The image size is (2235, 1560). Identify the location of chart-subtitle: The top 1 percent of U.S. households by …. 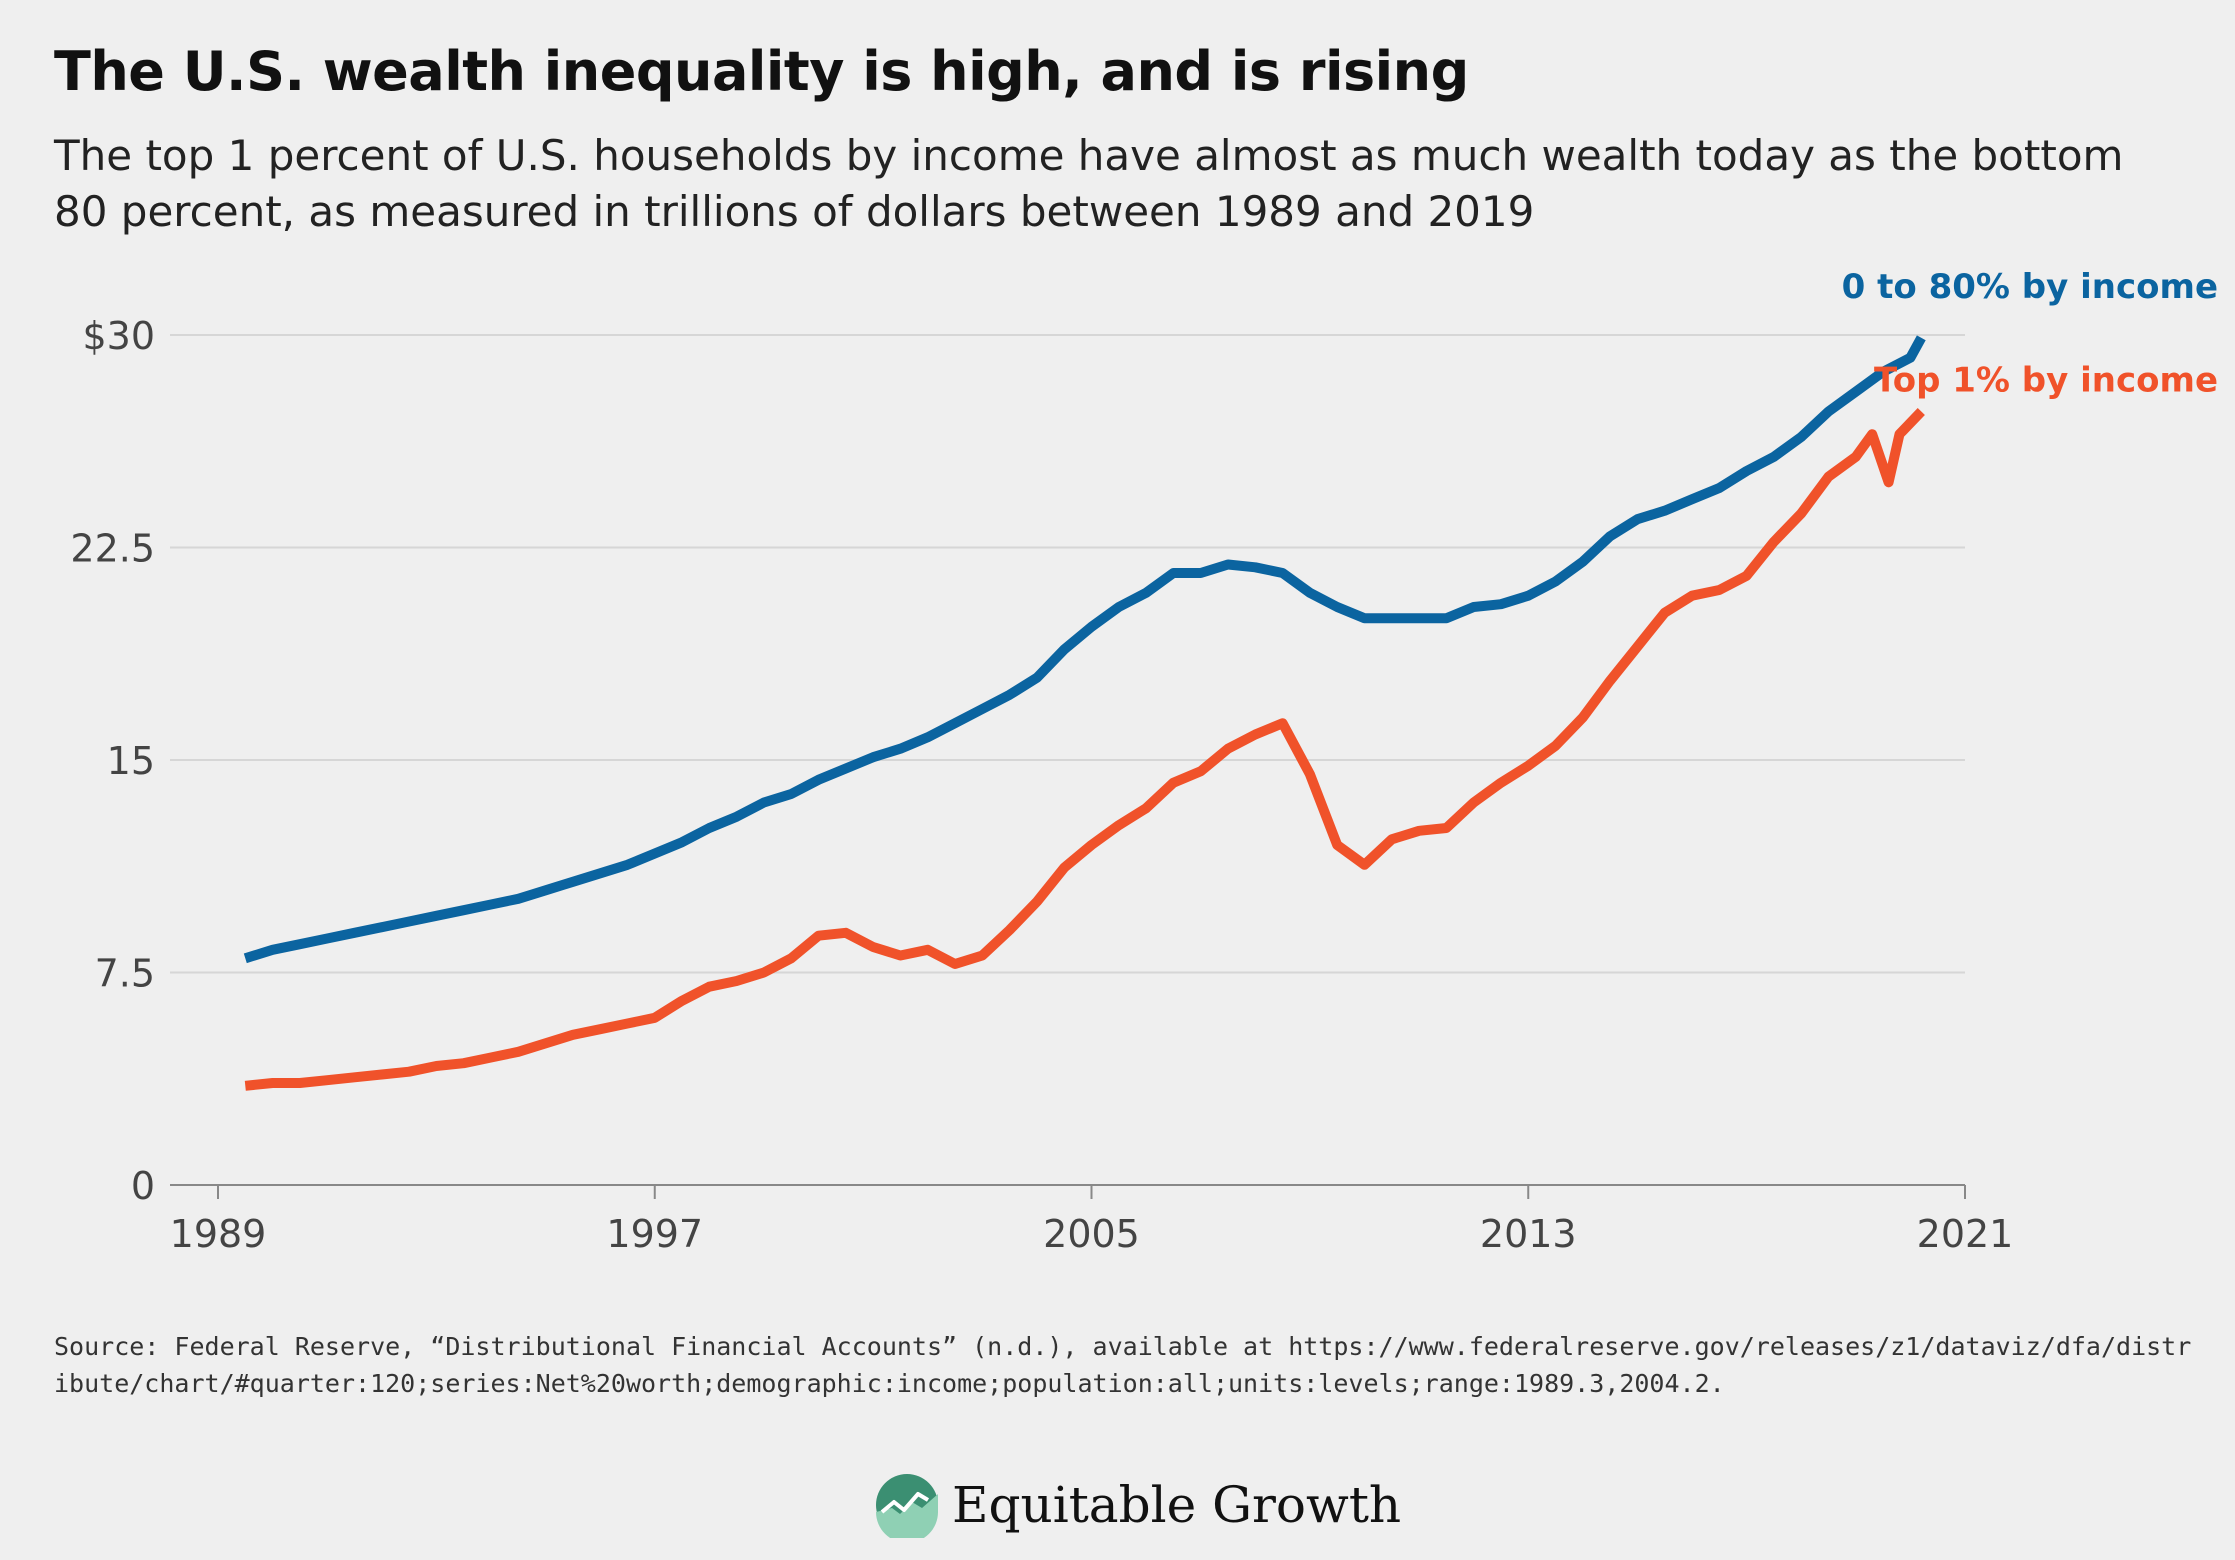
(1089, 183).